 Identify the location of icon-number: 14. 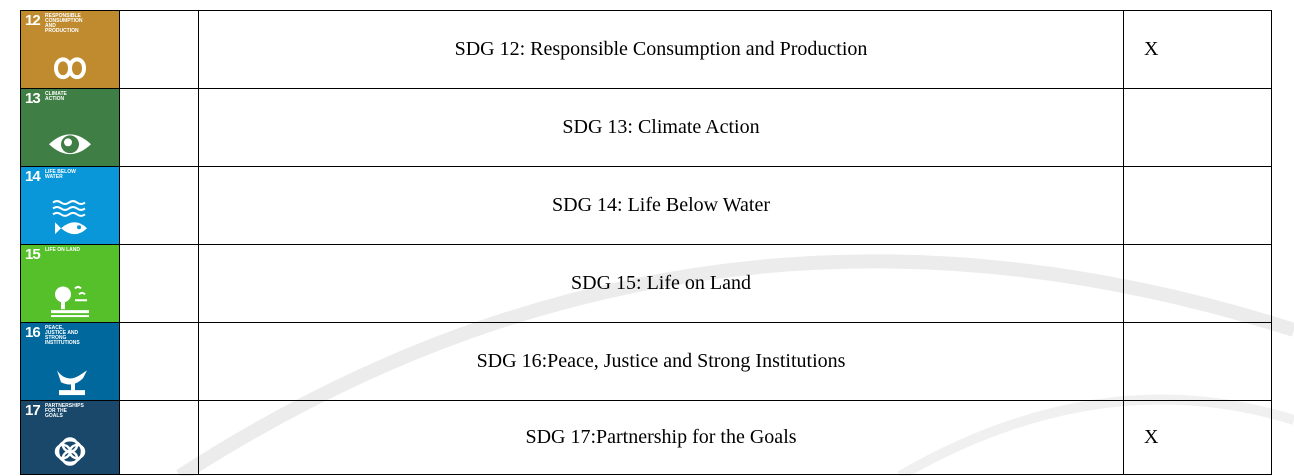
(33, 176).